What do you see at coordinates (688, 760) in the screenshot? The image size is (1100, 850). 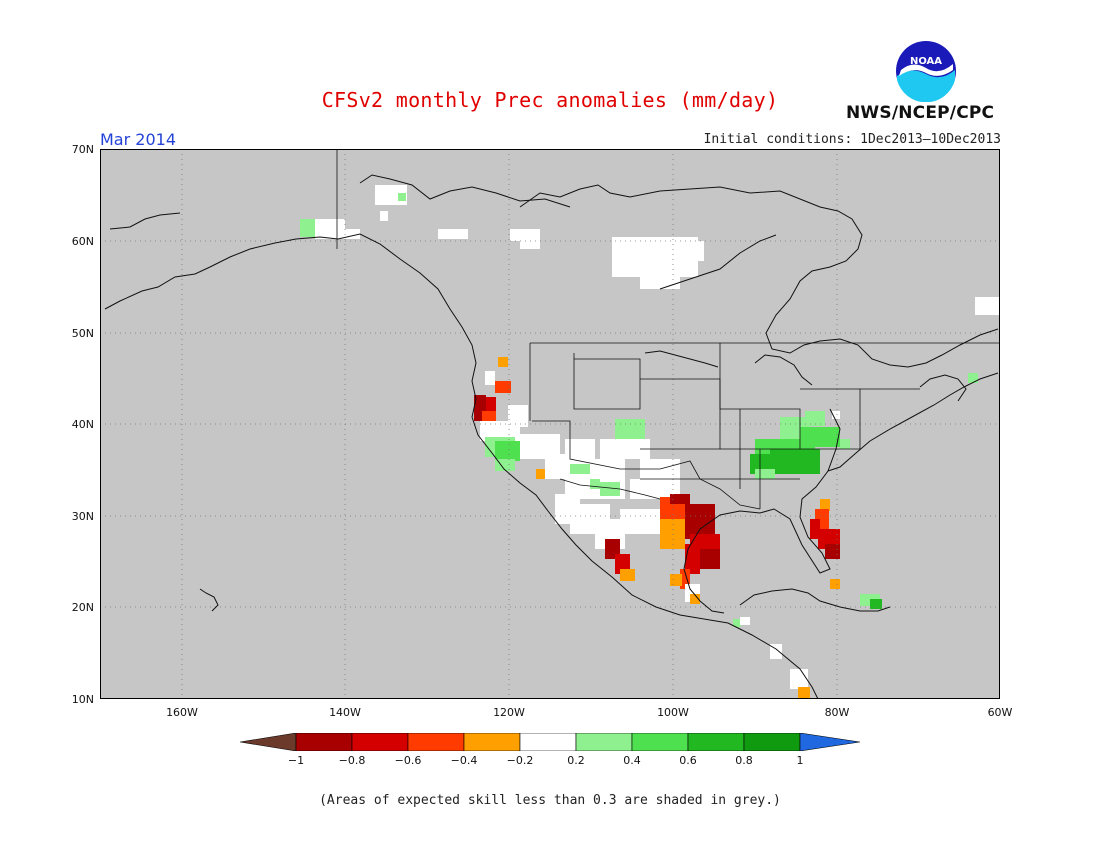 I see `colorbar-label: 0.6` at bounding box center [688, 760].